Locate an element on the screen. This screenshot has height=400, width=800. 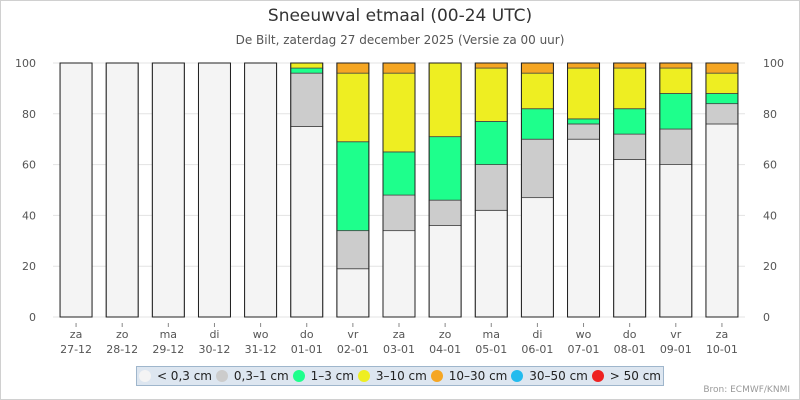
y-tick-label-left: 40 is located at coordinates (29, 215).